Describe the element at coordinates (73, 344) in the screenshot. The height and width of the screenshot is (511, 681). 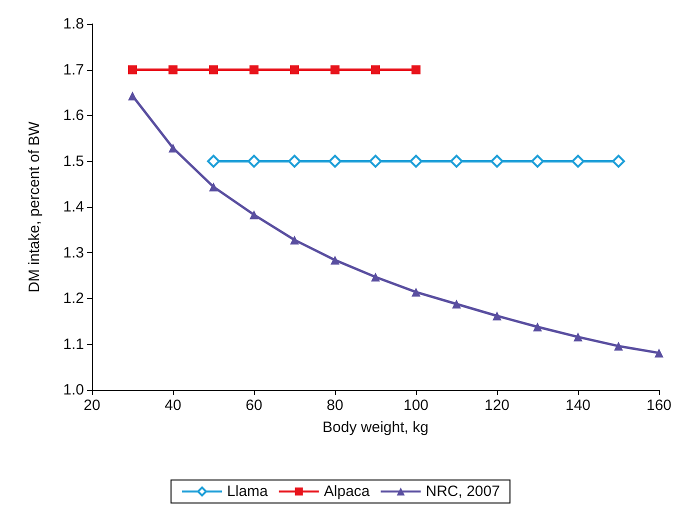
I see `y-tick-label: 1.1` at that location.